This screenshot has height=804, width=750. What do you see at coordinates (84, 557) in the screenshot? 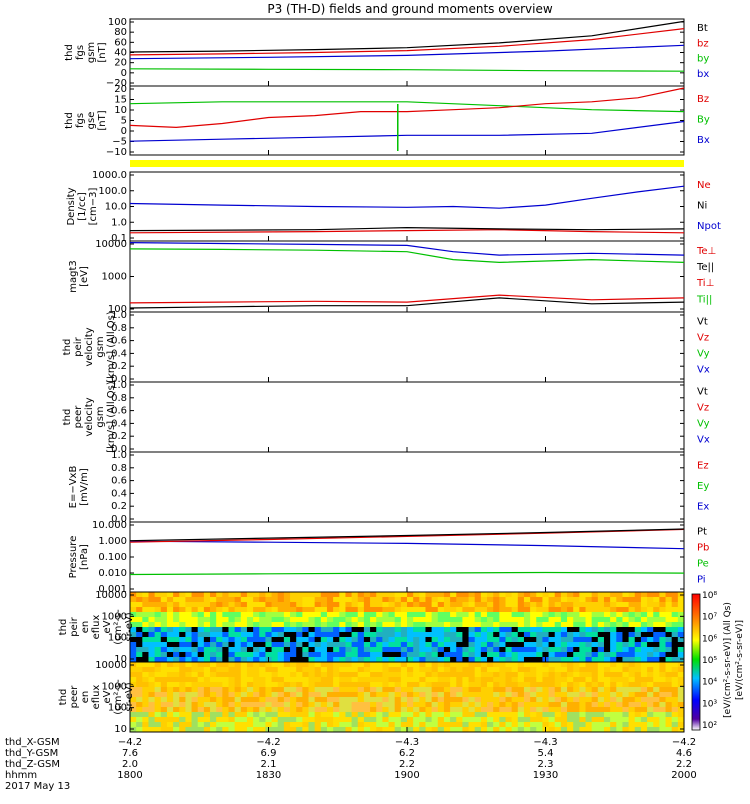
I see `y-axis-label: [nPa]` at bounding box center [84, 557].